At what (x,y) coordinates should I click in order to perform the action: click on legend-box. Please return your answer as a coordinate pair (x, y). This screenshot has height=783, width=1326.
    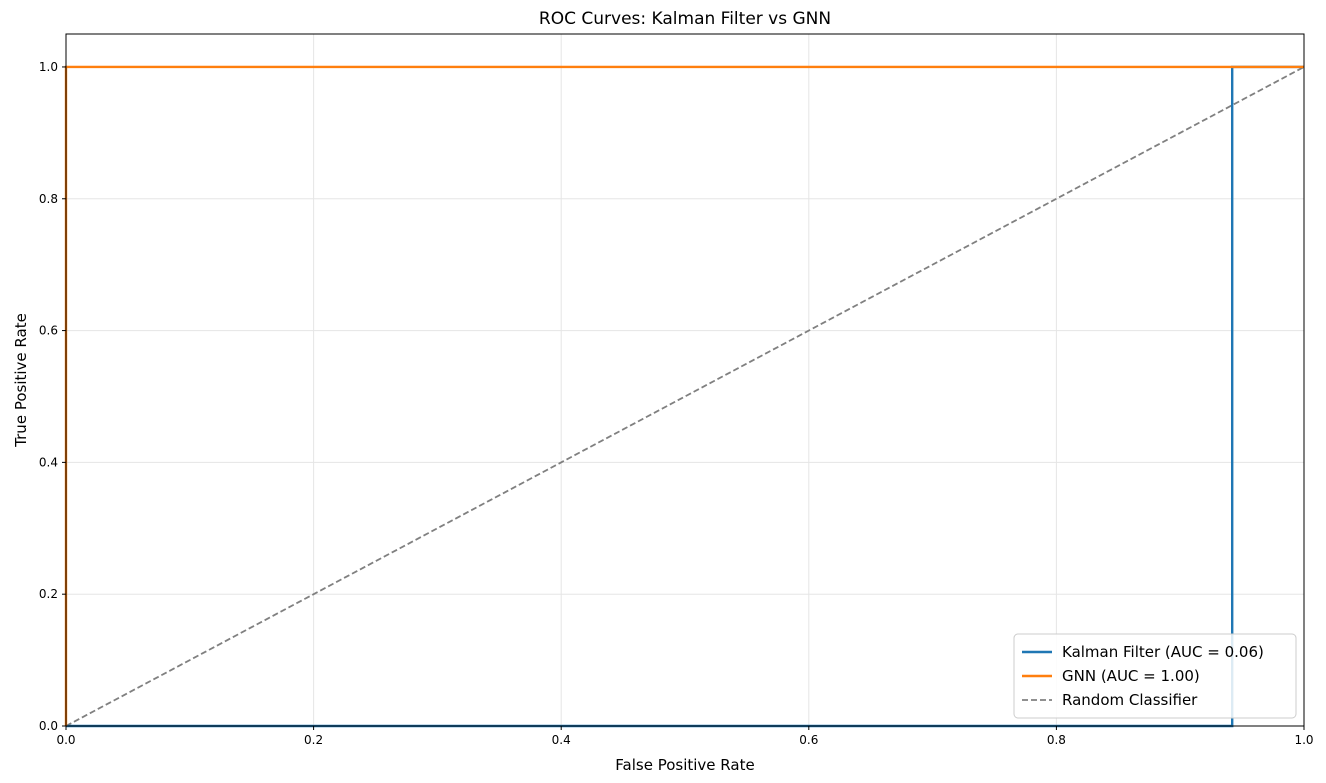
    Looking at the image, I should click on (1155, 676).